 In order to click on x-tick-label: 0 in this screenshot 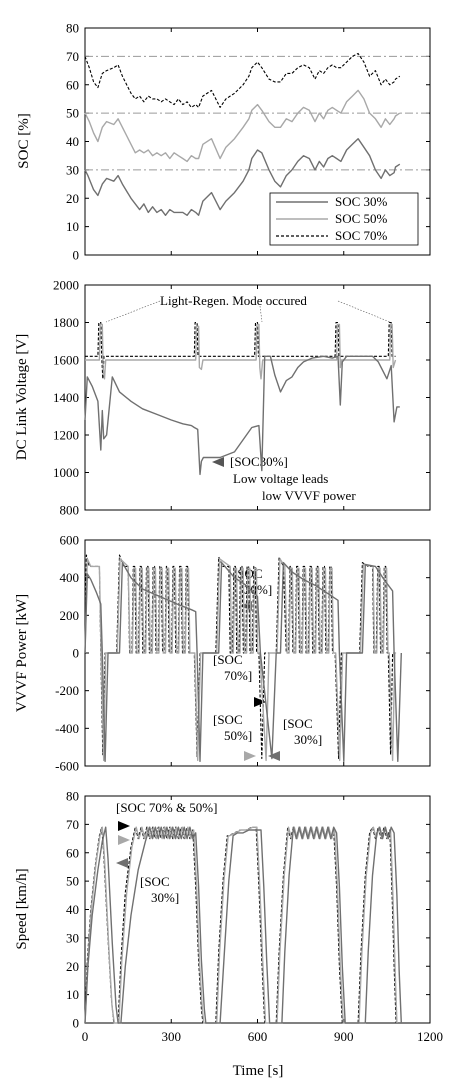, I will do `click(85, 1036)`.